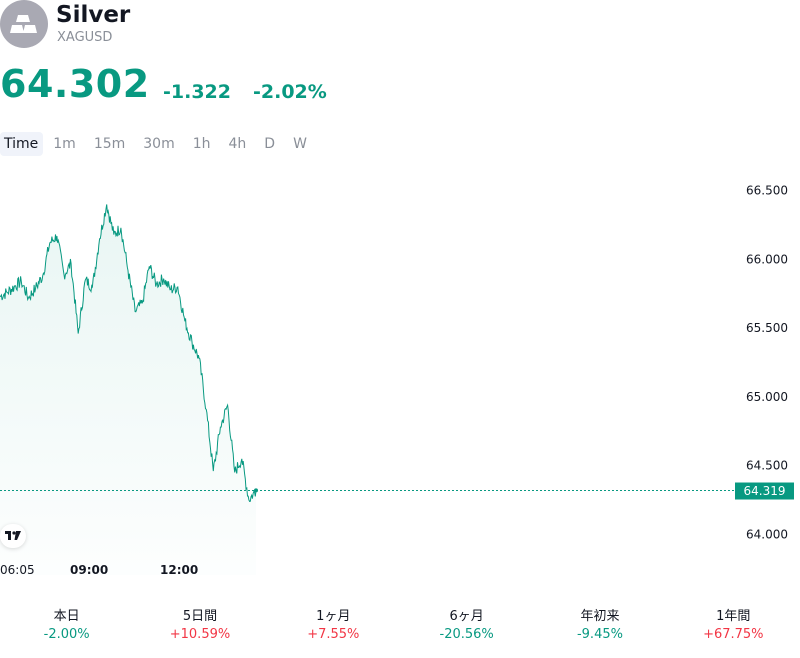 This screenshot has height=658, width=800. Describe the element at coordinates (75, 84) in the screenshot. I see `last-price: 64.302` at that location.